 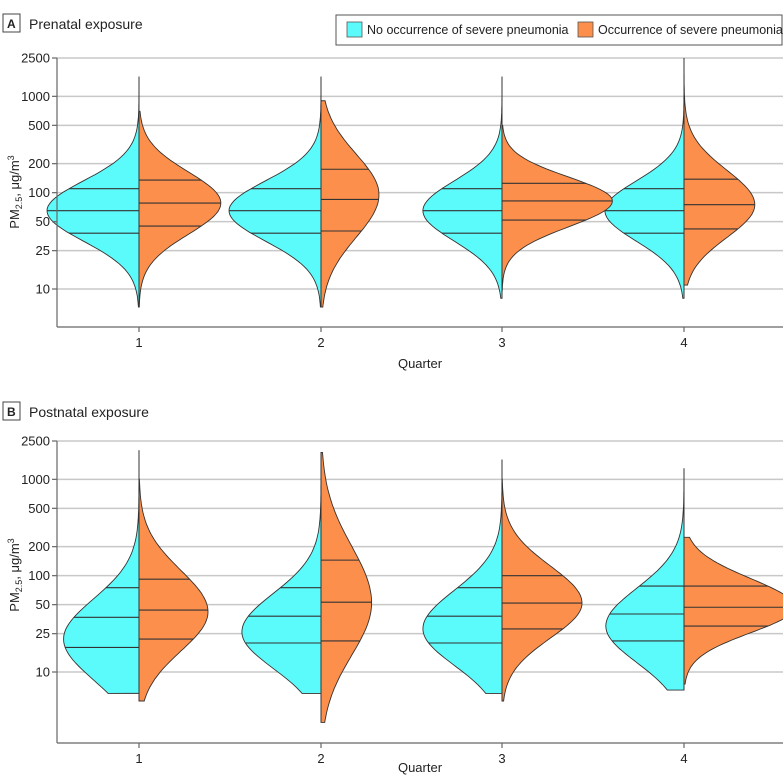 I want to click on panel-a-title: Prenatal exposure, so click(x=86, y=24).